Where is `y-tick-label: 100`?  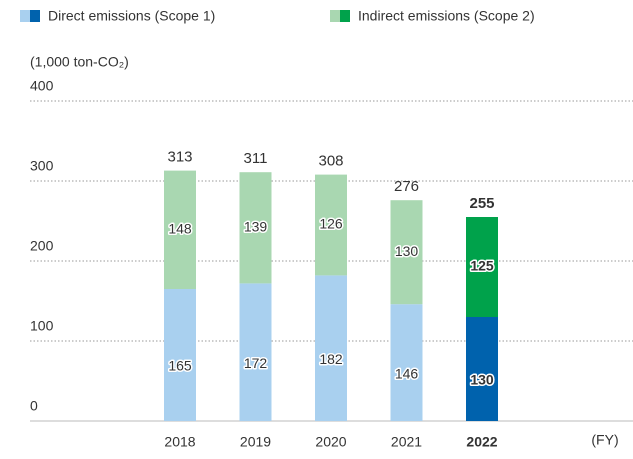 y-tick-label: 100 is located at coordinates (42, 326).